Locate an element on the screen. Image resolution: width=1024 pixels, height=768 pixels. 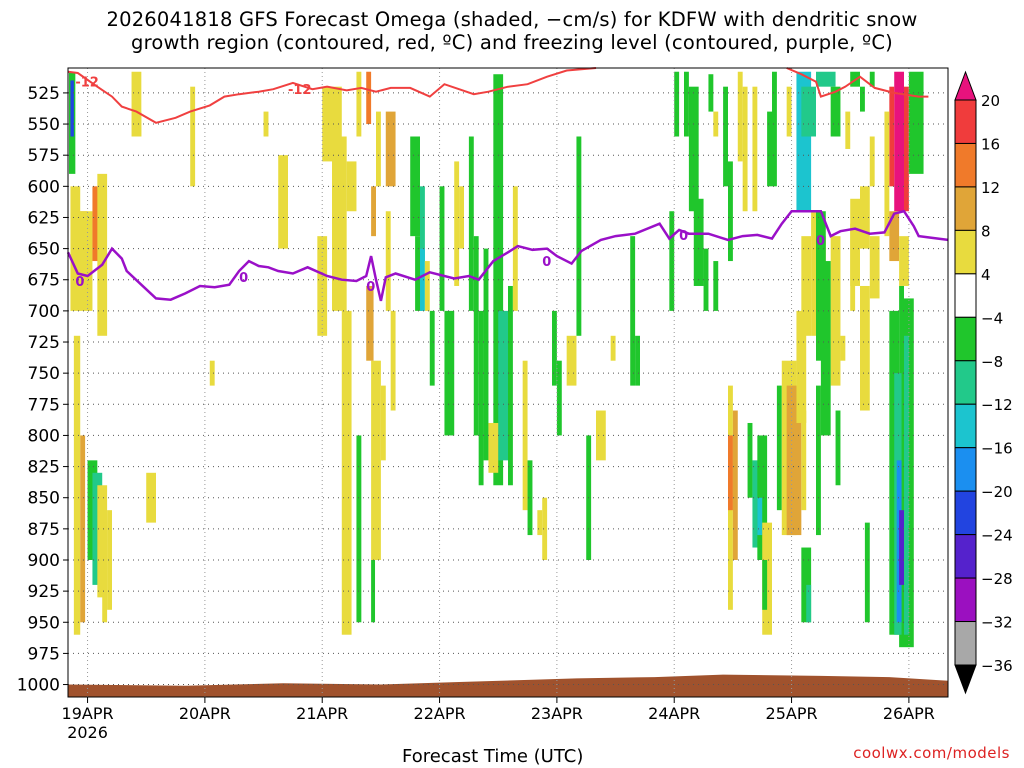
colorbar-level-label: −16 is located at coordinates (997, 449).